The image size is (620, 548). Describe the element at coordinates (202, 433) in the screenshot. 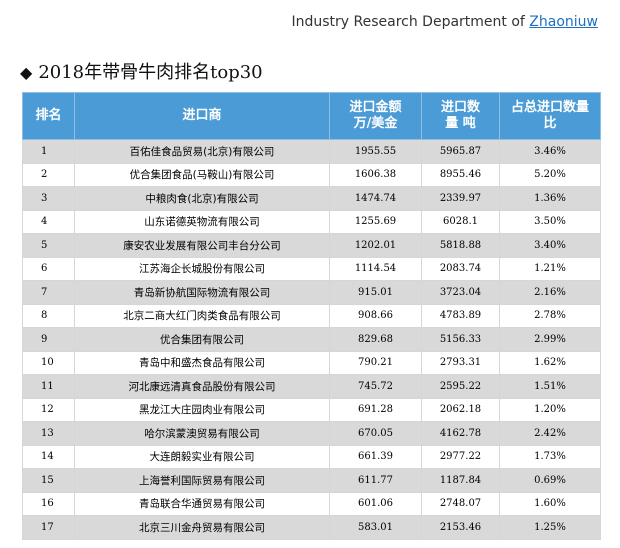

I see `company-cell: 哈尔滨蒙澳贸易有限公司` at that location.